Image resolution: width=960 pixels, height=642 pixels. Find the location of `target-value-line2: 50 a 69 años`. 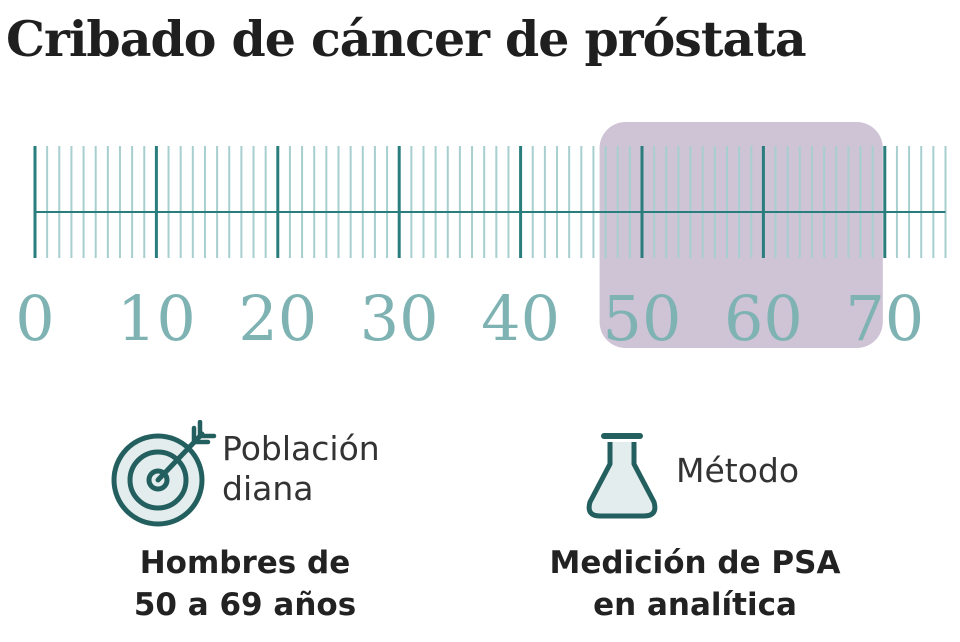

target-value-line2: 50 a 69 años is located at coordinates (245, 605).